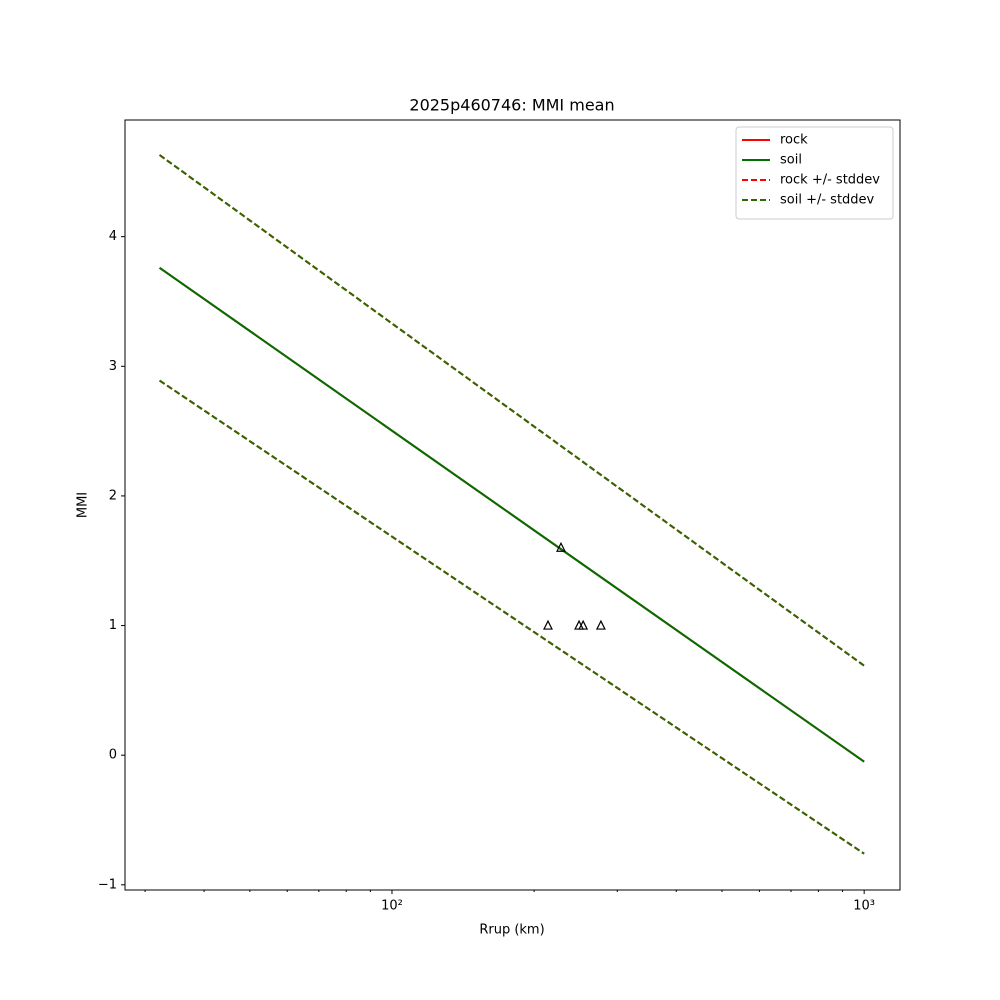 This screenshot has width=1000, height=1000. I want to click on legend-label: soil, so click(791, 160).